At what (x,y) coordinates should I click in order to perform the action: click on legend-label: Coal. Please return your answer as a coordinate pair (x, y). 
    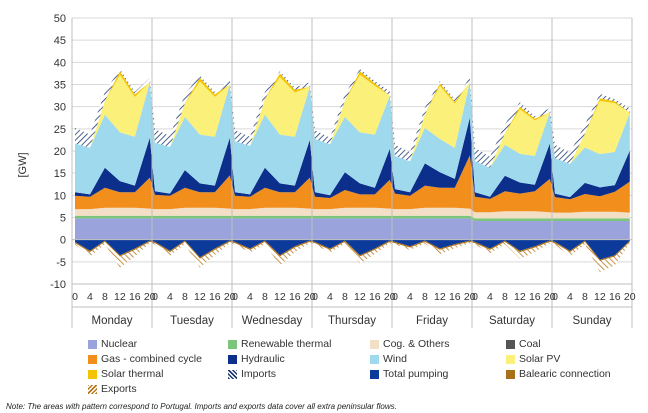
    Looking at the image, I should click on (530, 344).